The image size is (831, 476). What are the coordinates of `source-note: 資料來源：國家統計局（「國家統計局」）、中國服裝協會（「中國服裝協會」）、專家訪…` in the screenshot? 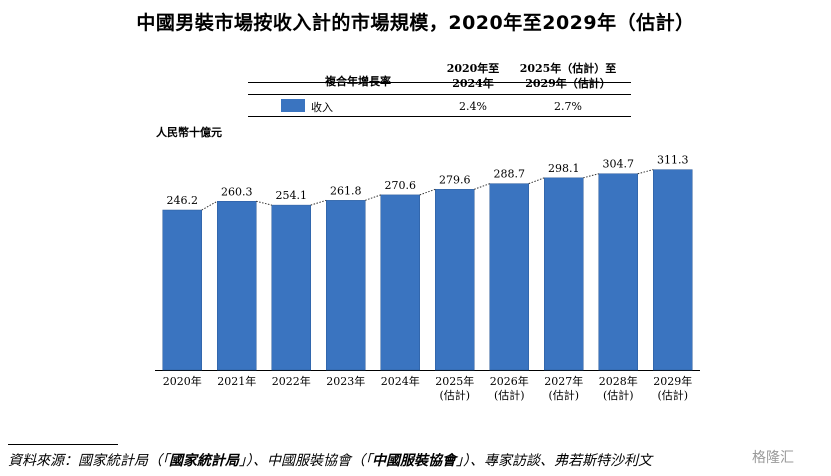 It's located at (330, 460).